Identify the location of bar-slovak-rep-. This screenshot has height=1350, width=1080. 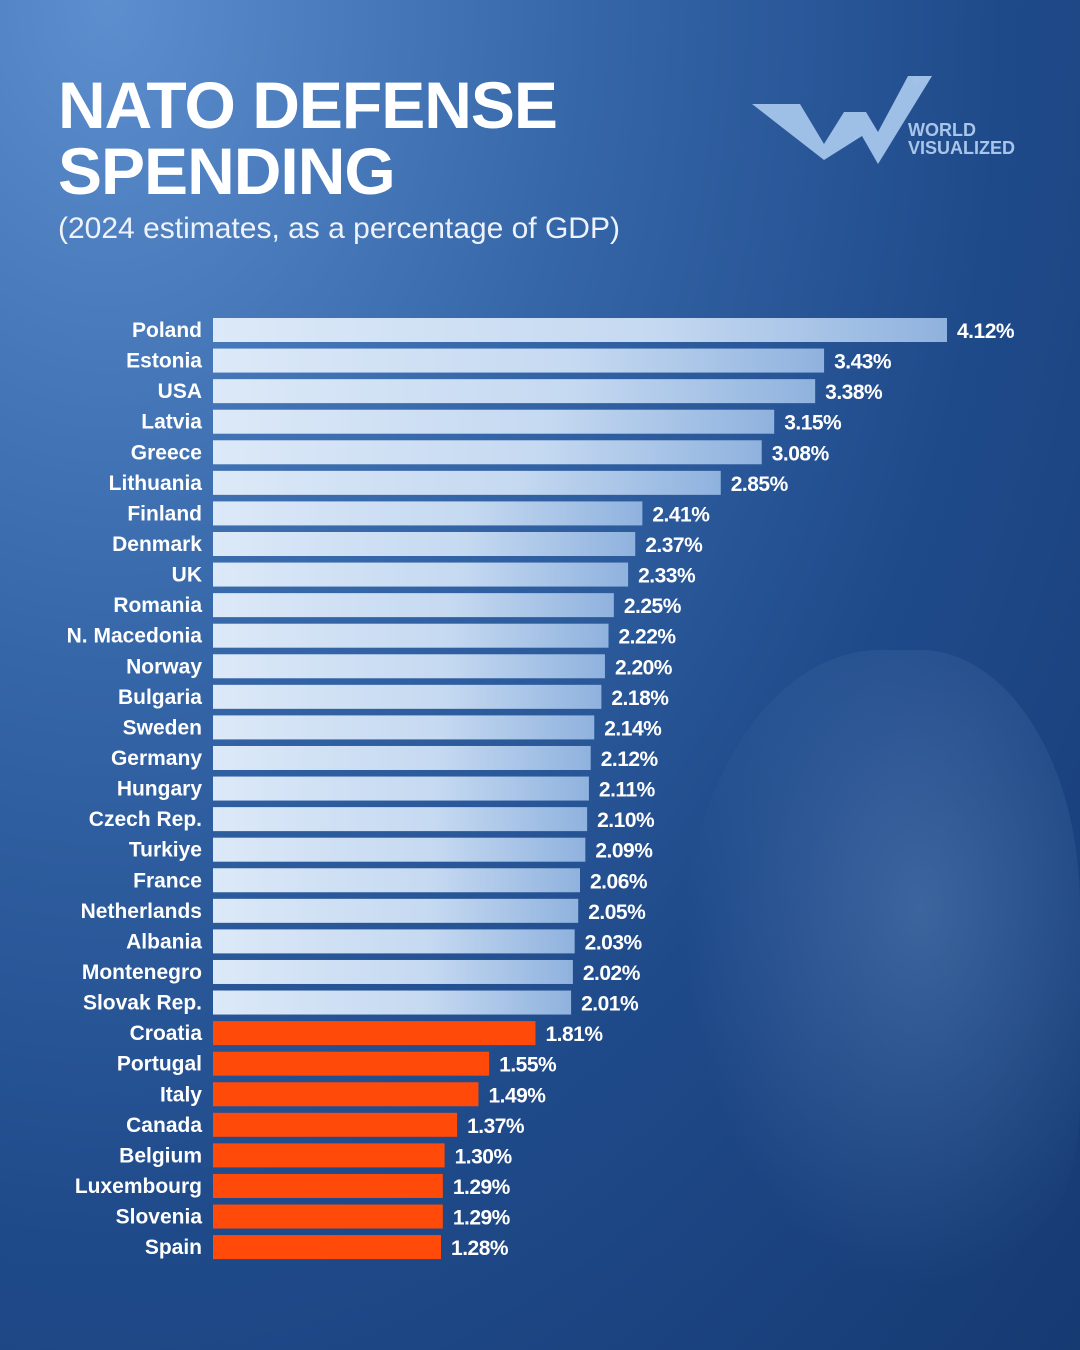
(392, 1002).